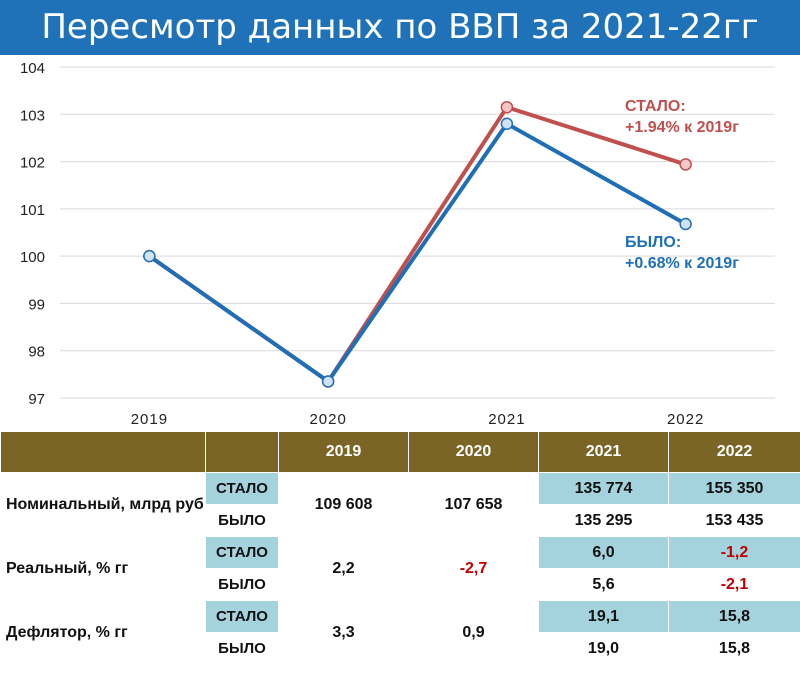  I want to click on table-row: Реальный, % гг СТАЛО 2,2 -2,7 6,0 -1,2, so click(400, 568).